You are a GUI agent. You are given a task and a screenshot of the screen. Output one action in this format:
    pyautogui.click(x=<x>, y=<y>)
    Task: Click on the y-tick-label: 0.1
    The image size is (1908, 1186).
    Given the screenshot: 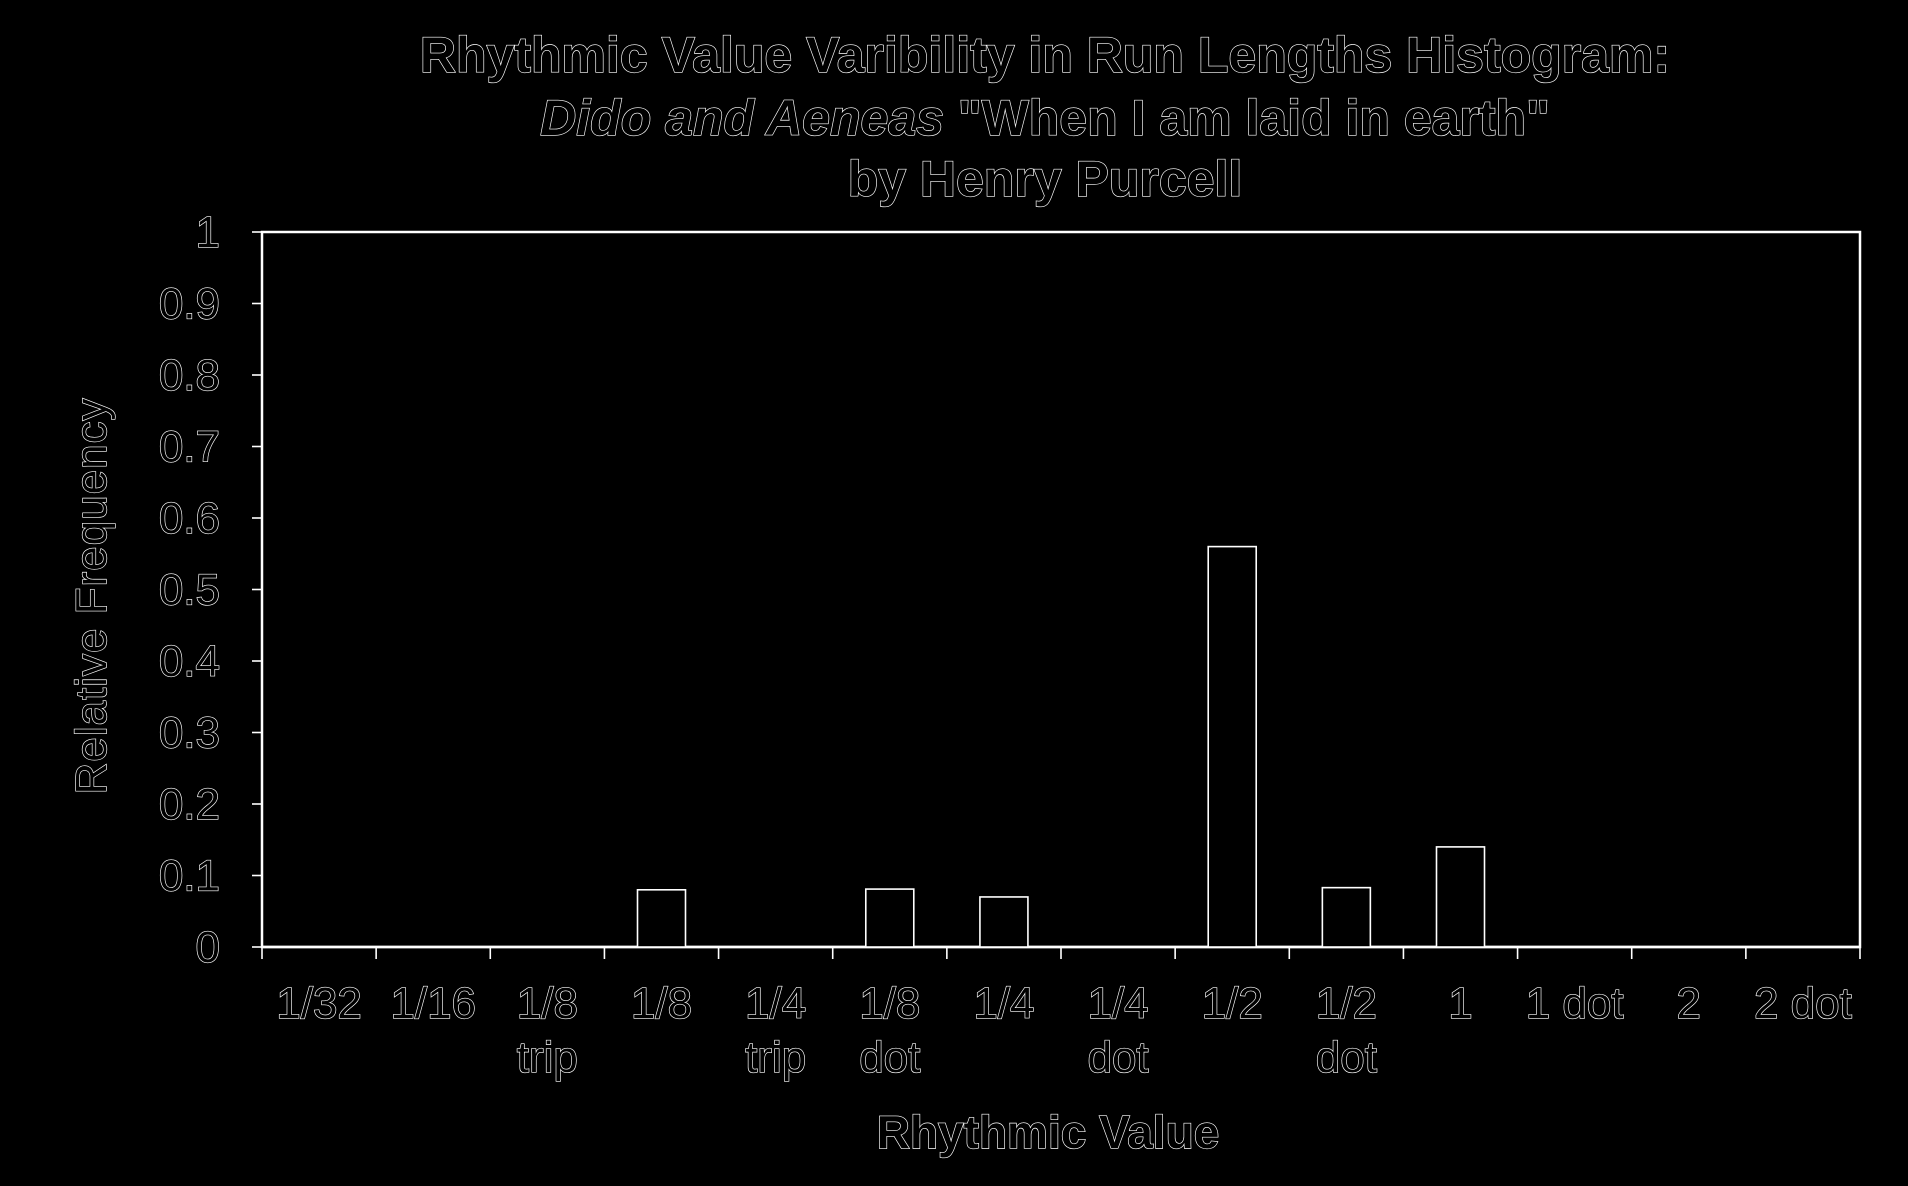 What is the action you would take?
    pyautogui.click(x=189, y=876)
    